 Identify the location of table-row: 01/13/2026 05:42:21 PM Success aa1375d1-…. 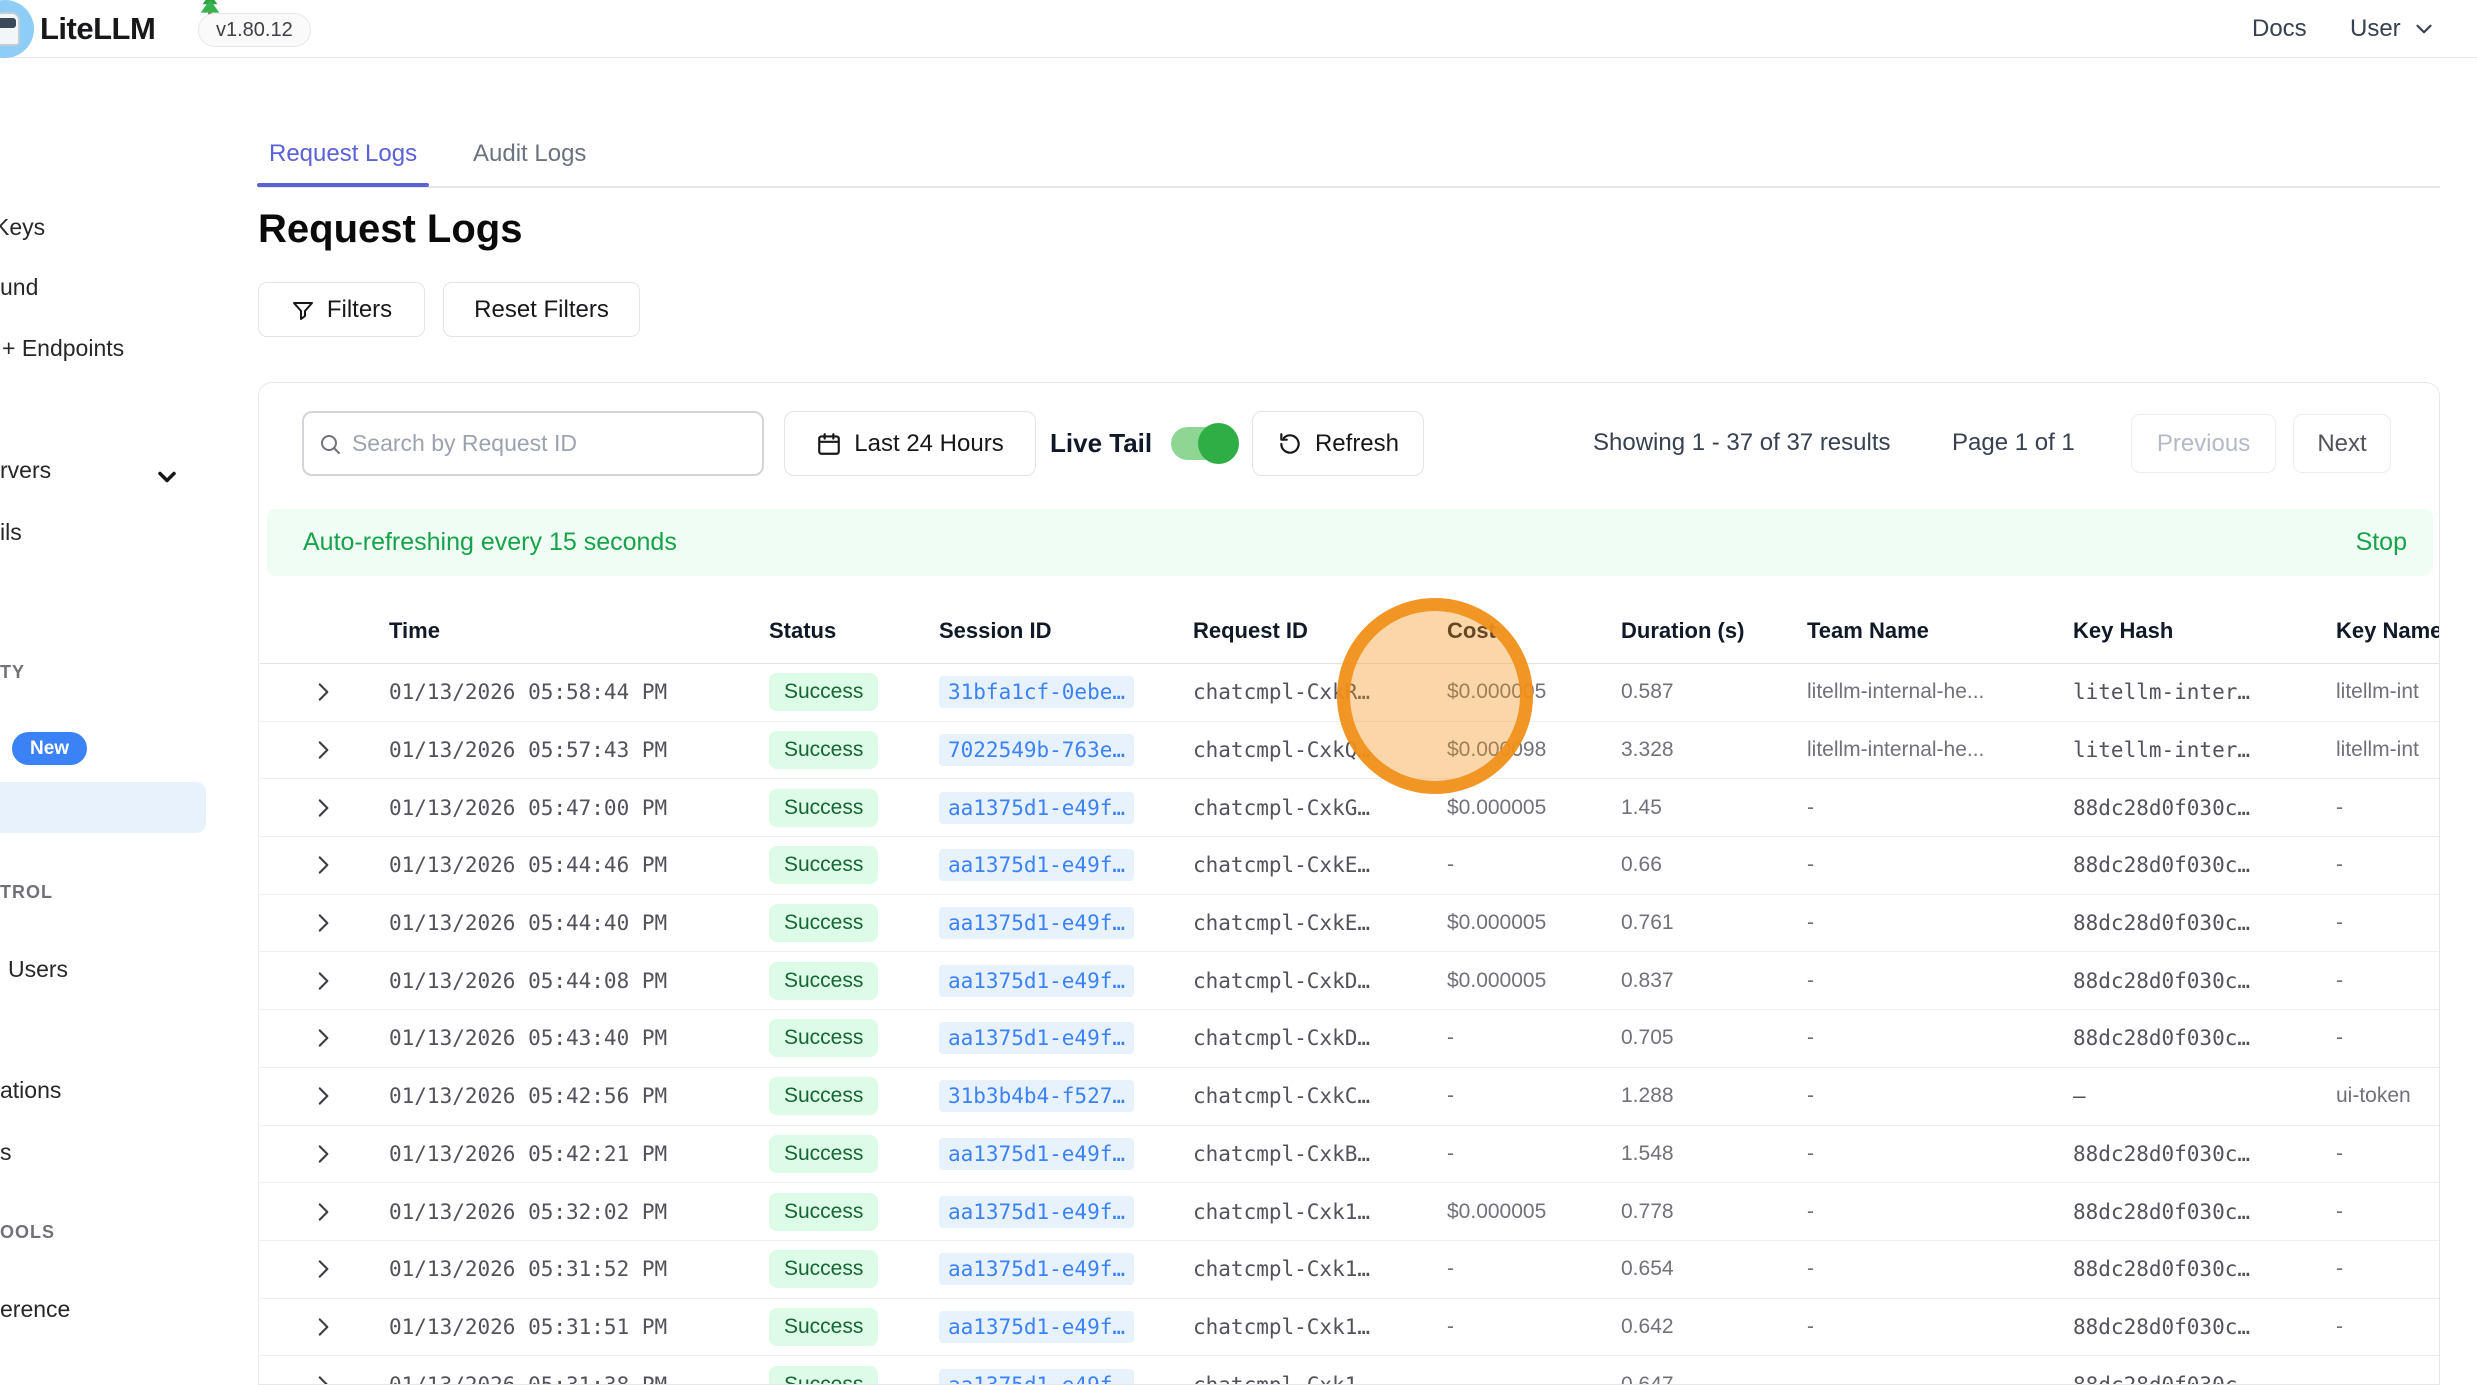
(1349, 1155).